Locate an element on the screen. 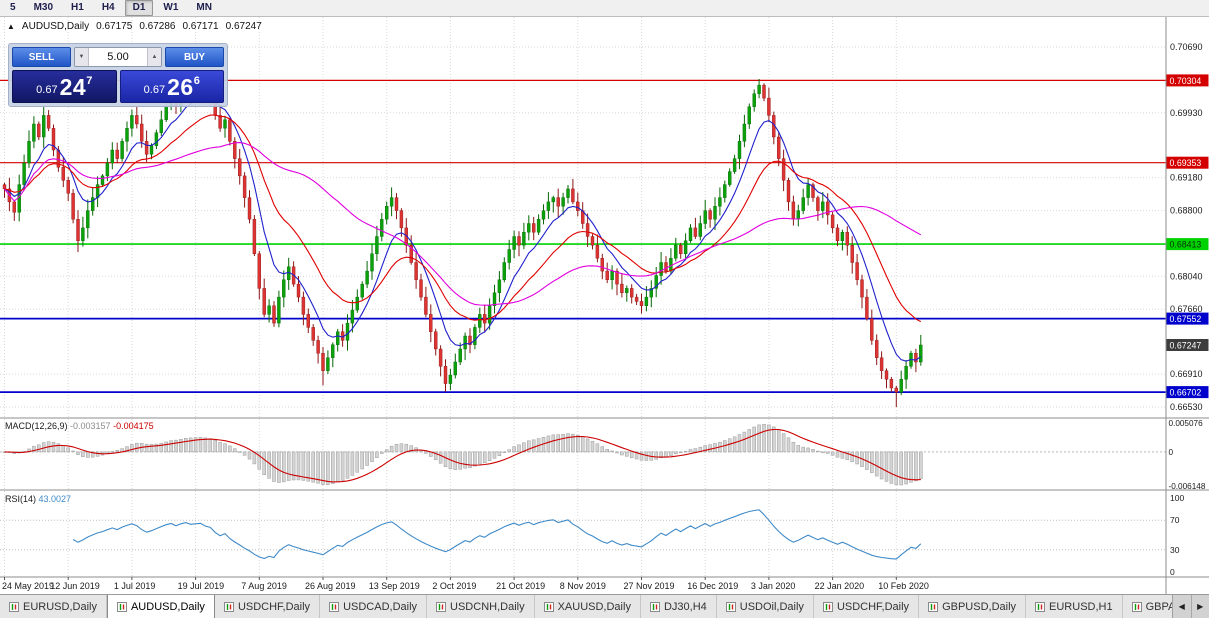 The image size is (1209, 618). ask-price-pip: 6 is located at coordinates (196, 81).